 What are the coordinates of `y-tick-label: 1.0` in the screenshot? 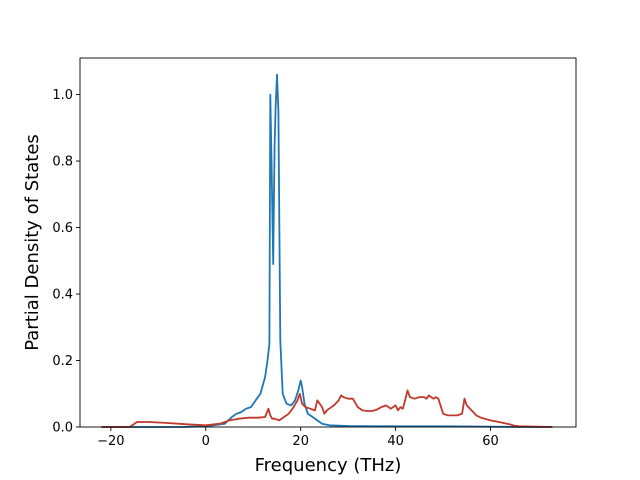 It's located at (62, 95).